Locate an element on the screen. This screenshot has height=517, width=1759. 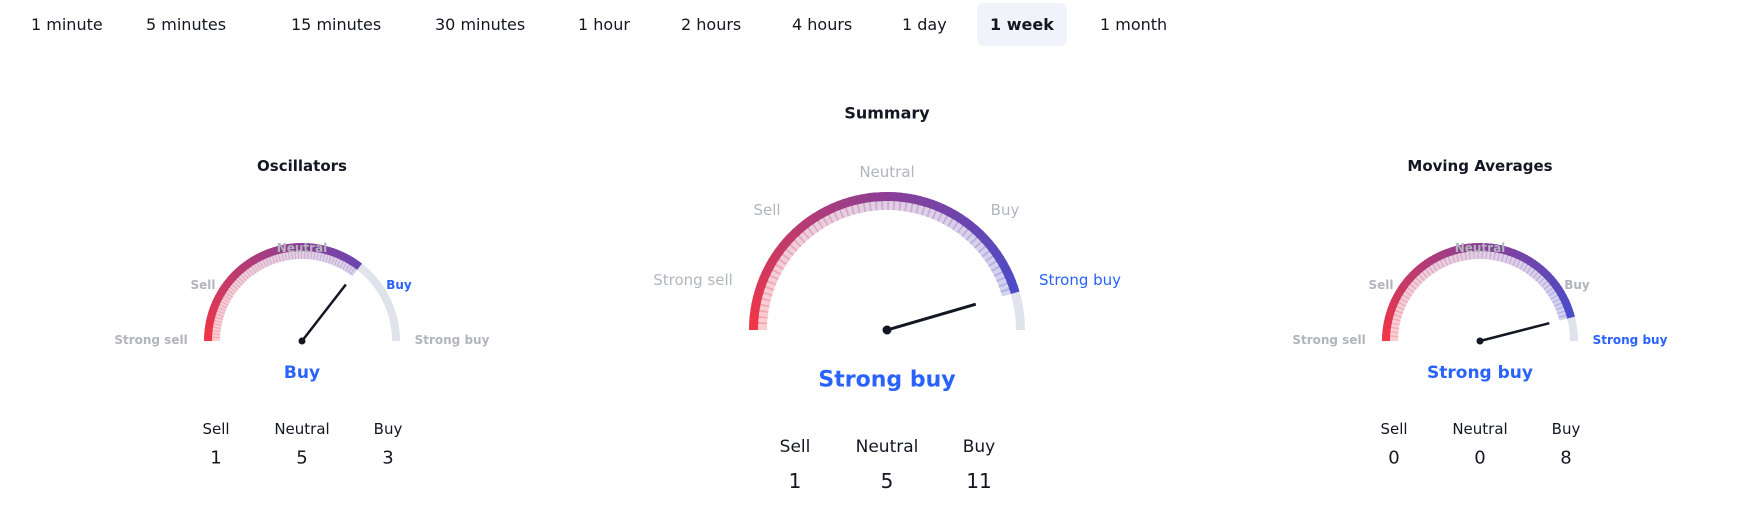
gauge-needle is located at coordinates (324, 312).